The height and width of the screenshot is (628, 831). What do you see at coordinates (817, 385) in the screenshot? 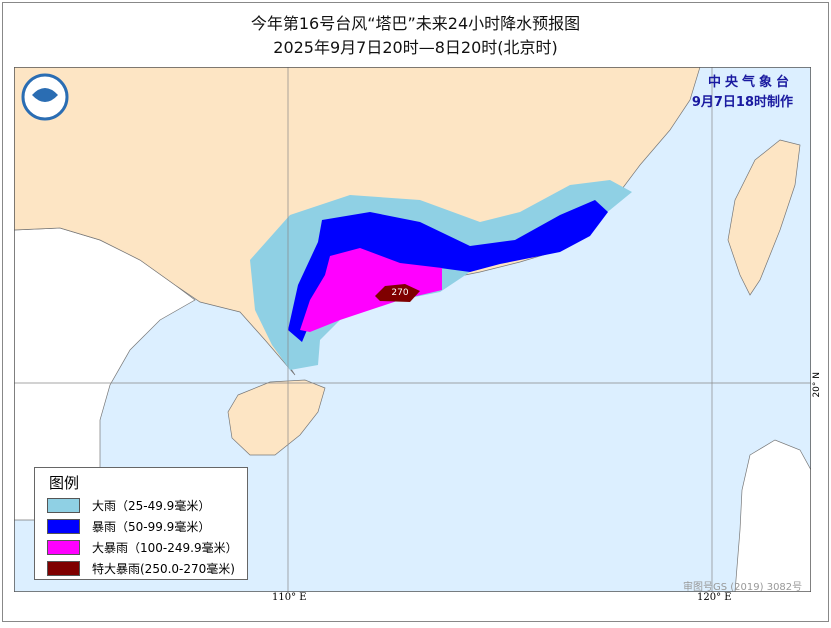
I see `lat-tick-20: 20° N` at bounding box center [817, 385].